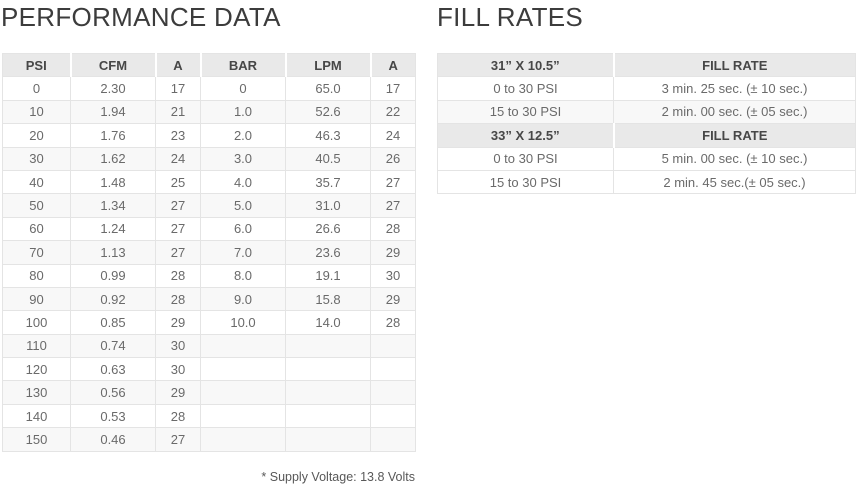  What do you see at coordinates (178, 135) in the screenshot?
I see `table-cell: 23` at bounding box center [178, 135].